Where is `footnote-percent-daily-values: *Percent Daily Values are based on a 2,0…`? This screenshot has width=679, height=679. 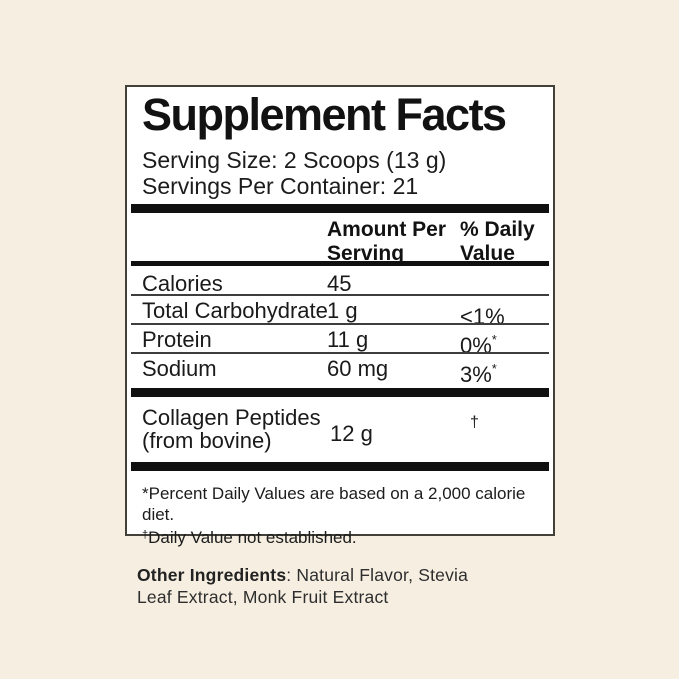 footnote-percent-daily-values: *Percent Daily Values are based on a 2,0… is located at coordinates (334, 504).